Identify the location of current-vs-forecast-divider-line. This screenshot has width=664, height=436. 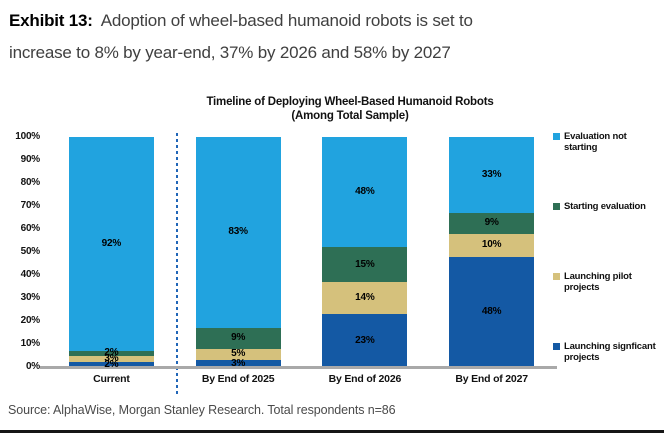
(177, 264).